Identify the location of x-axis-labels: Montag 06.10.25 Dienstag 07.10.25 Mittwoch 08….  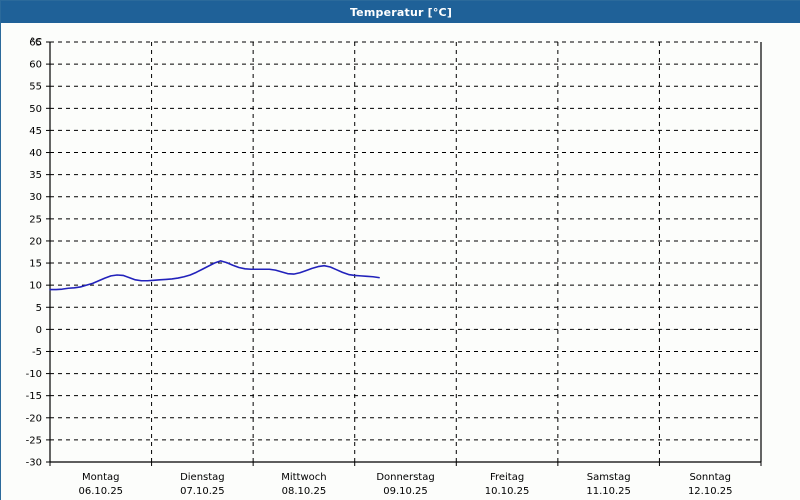
(406, 484).